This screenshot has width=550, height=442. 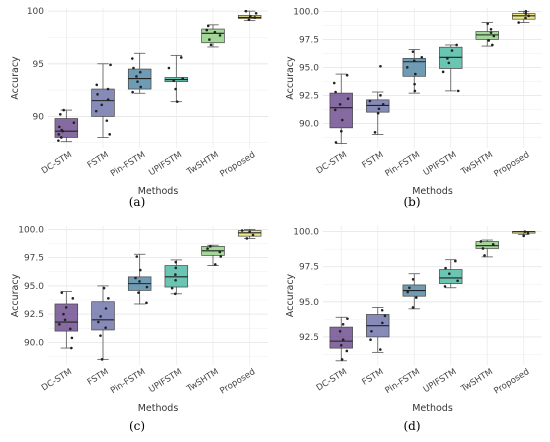 What do you see at coordinates (411, 202) in the screenshot?
I see `panel-caption: (b)` at bounding box center [411, 202].